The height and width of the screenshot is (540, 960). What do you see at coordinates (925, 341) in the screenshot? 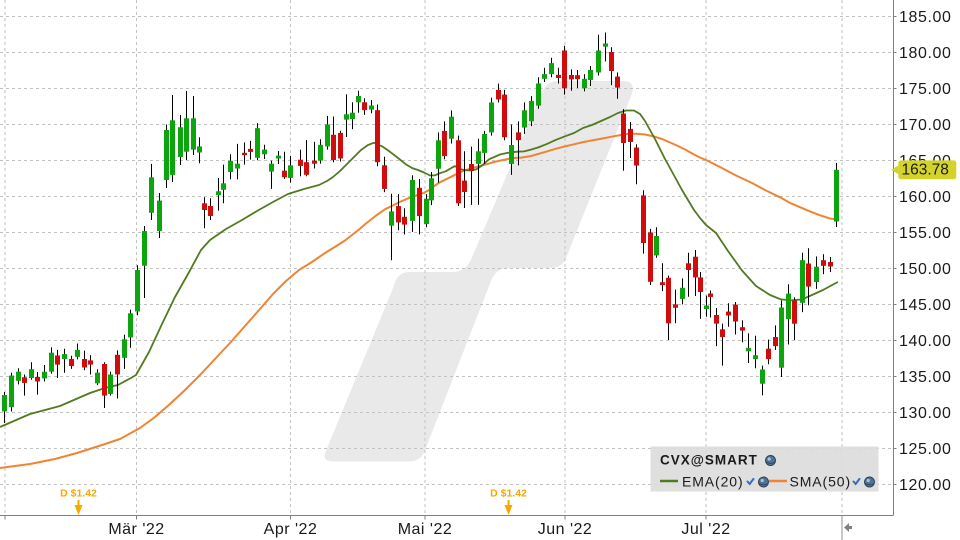
I see `svg-text: 140.00` at bounding box center [925, 341].